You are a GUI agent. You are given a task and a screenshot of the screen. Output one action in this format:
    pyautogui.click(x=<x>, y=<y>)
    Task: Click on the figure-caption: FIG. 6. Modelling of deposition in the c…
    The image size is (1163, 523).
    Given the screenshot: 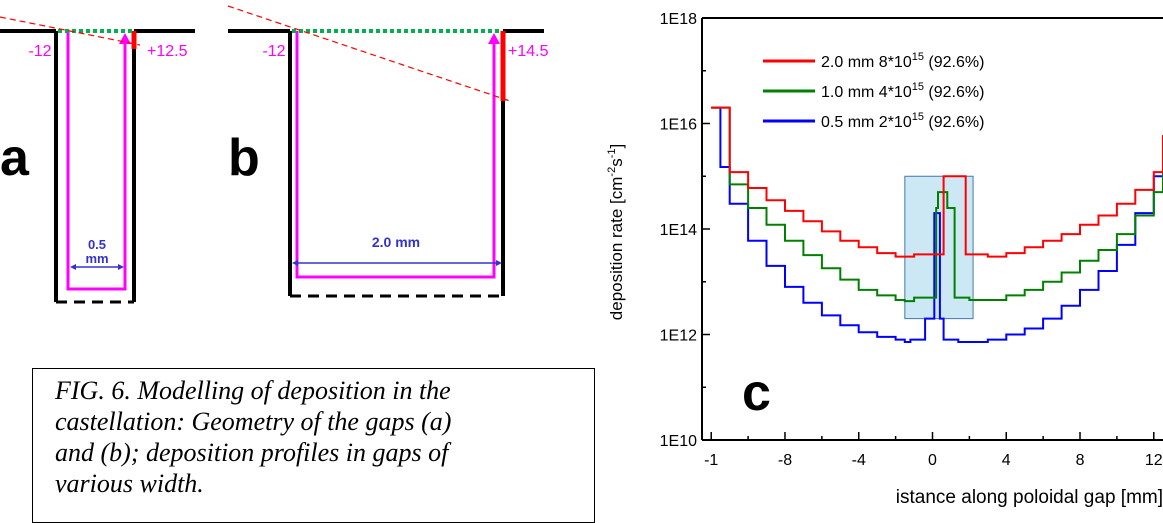 What is the action you would take?
    pyautogui.click(x=313, y=445)
    